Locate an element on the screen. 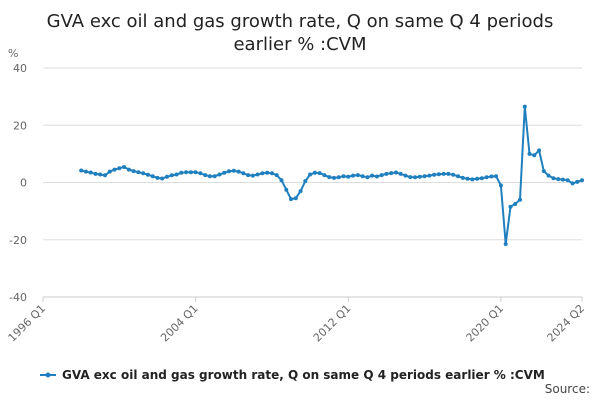 The image size is (600, 400). y-axis-ticks: -40 -20 0 20 40 is located at coordinates (18, 183).